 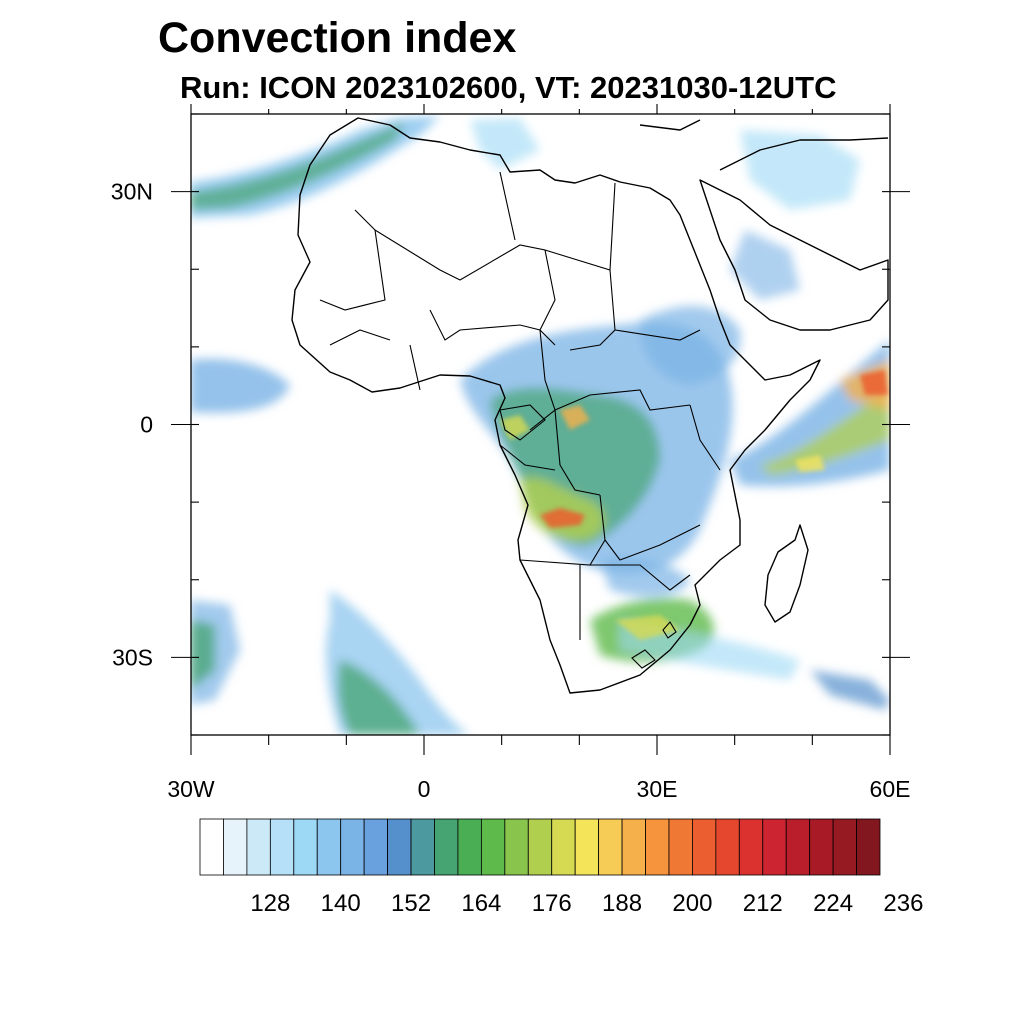 I want to click on chart-subtitle: Run: ICON 2023102600, VT: 20231030-12UTC, so click(x=508, y=87).